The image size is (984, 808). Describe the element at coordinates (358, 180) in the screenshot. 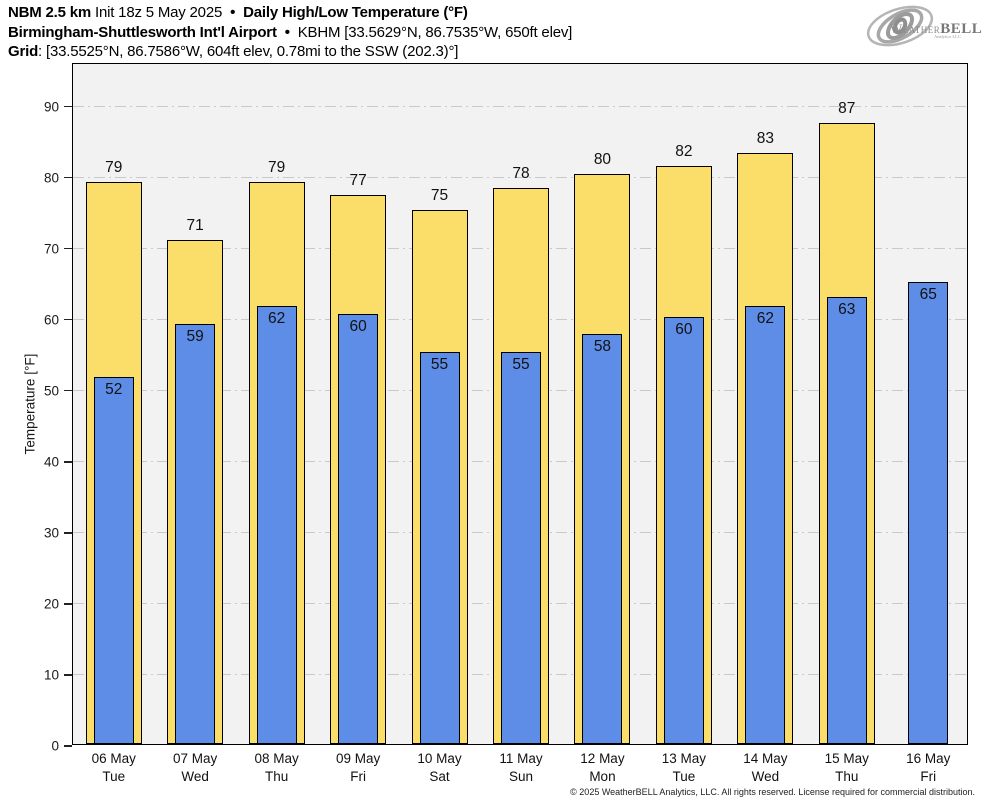

I see `high-temp-value: 77` at that location.